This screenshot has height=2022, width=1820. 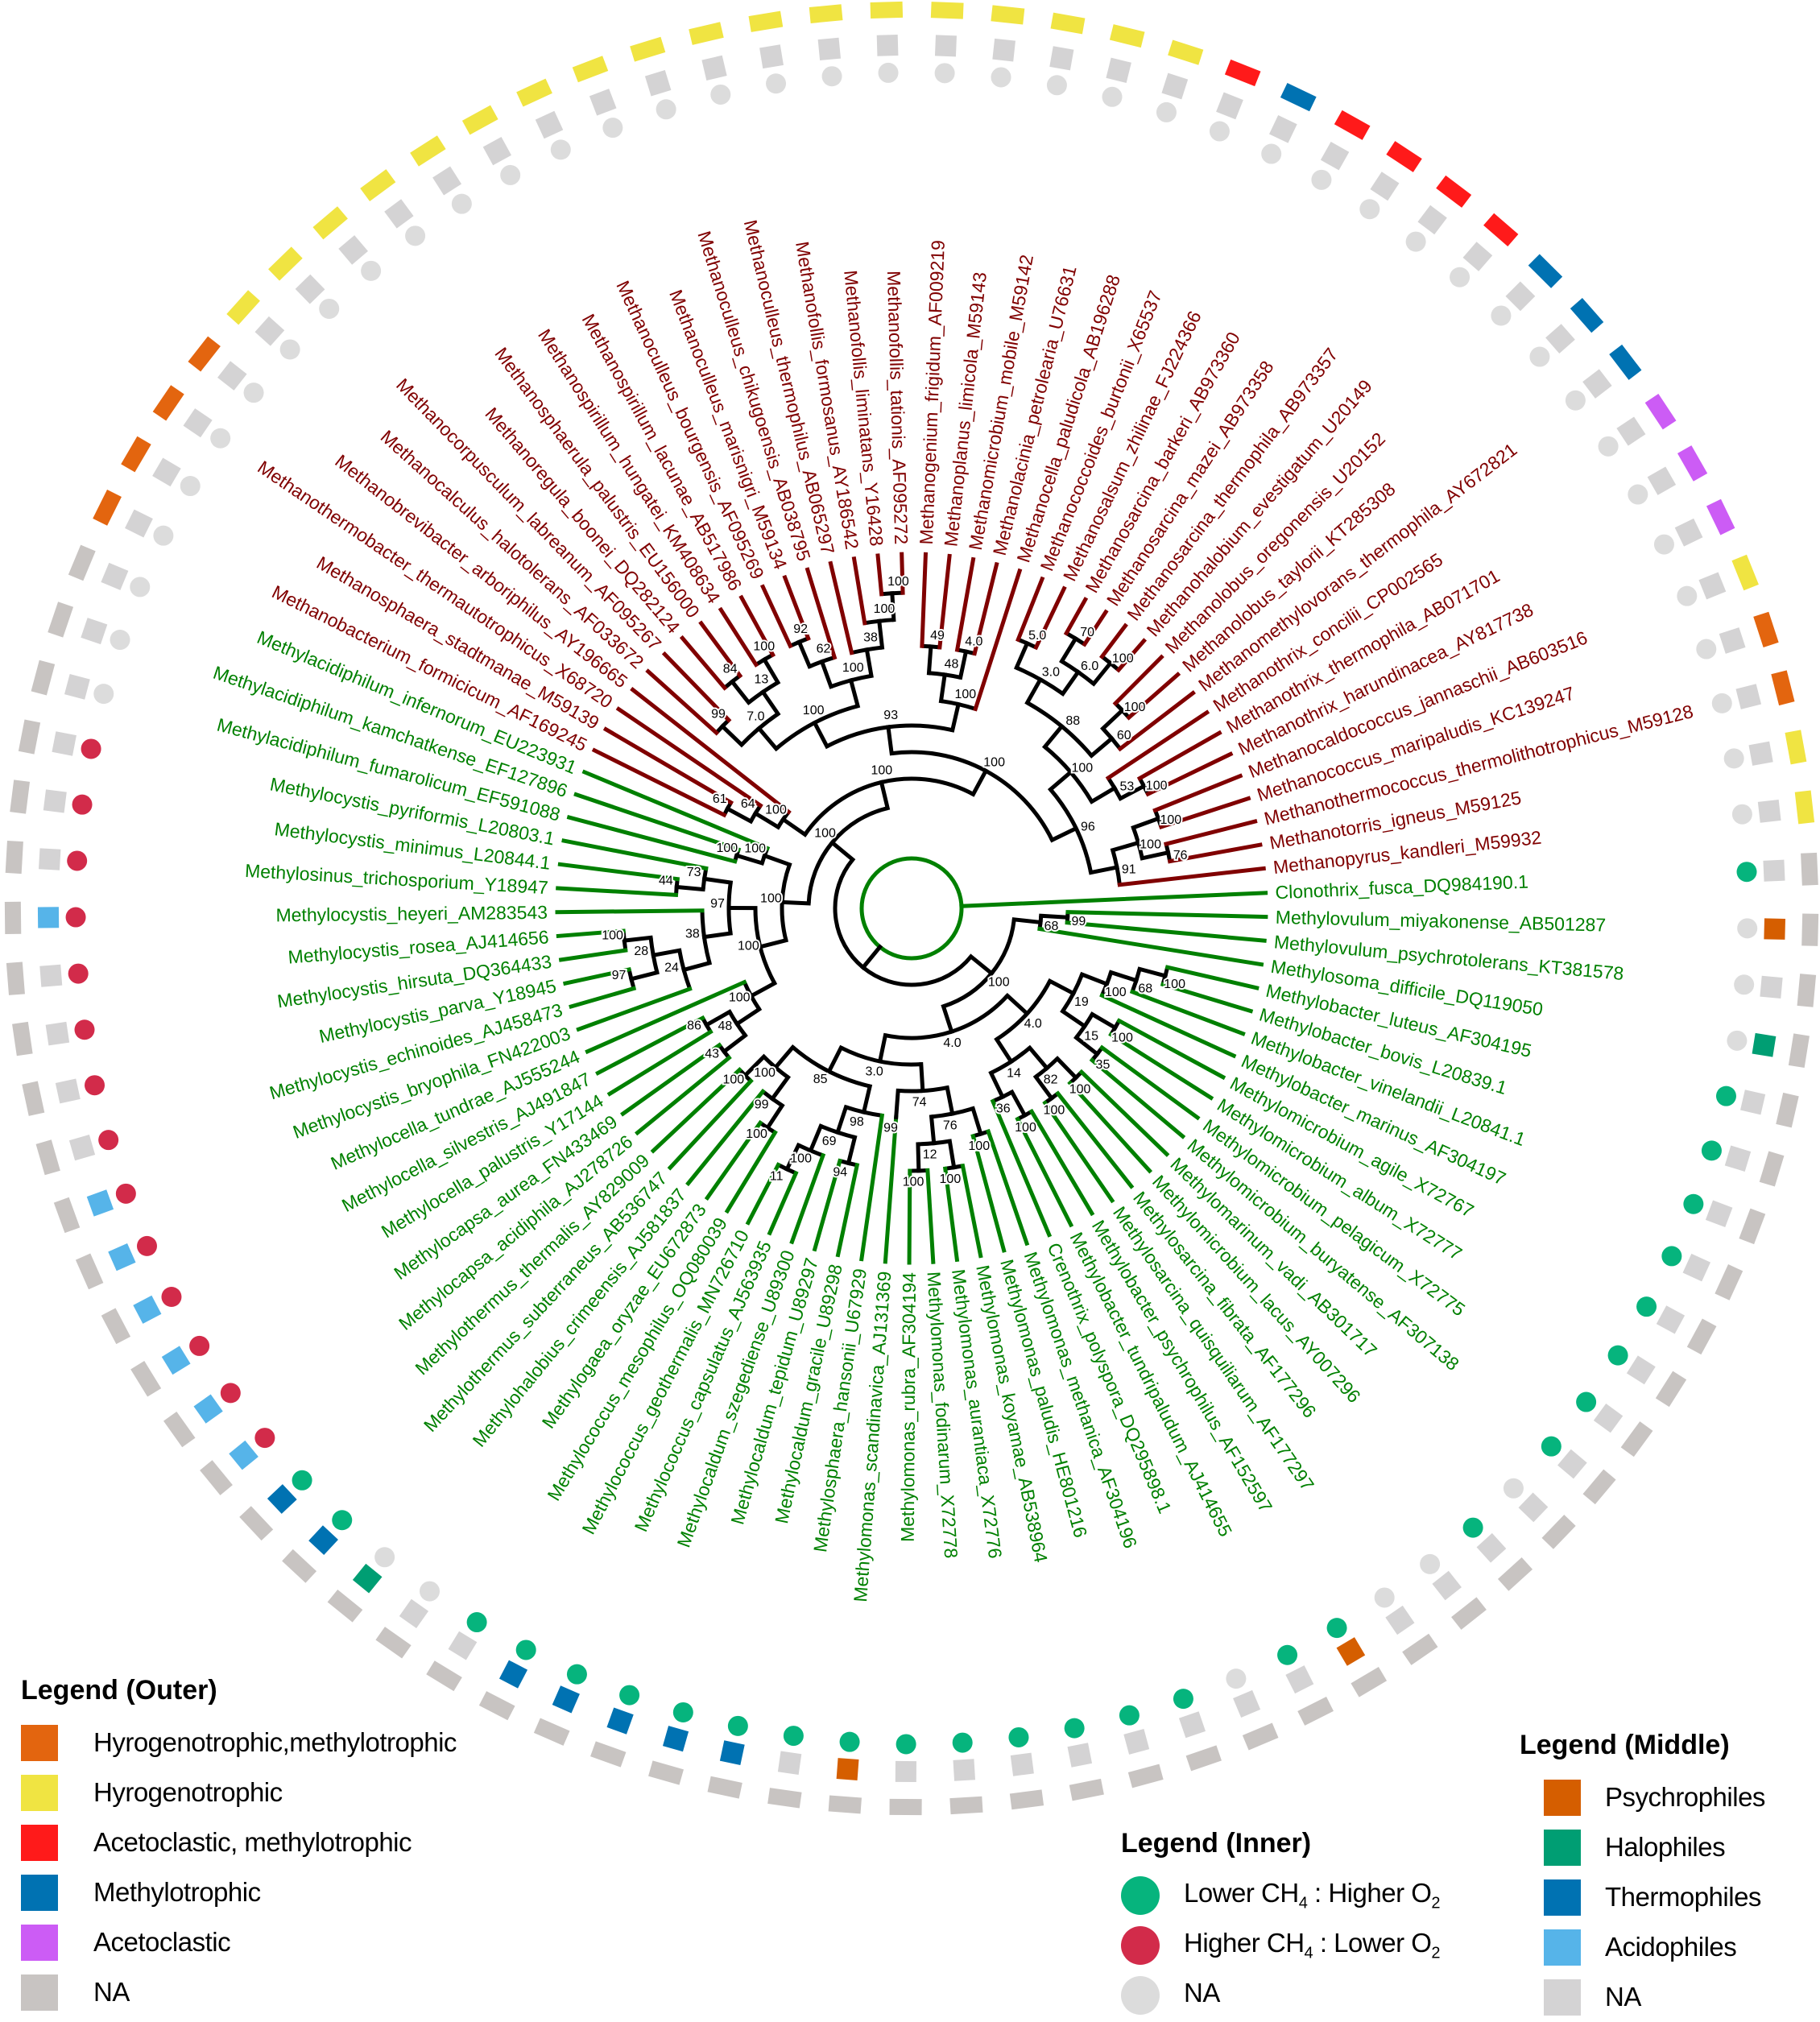 I want to click on bootstrap-value: 76, so click(x=951, y=1125).